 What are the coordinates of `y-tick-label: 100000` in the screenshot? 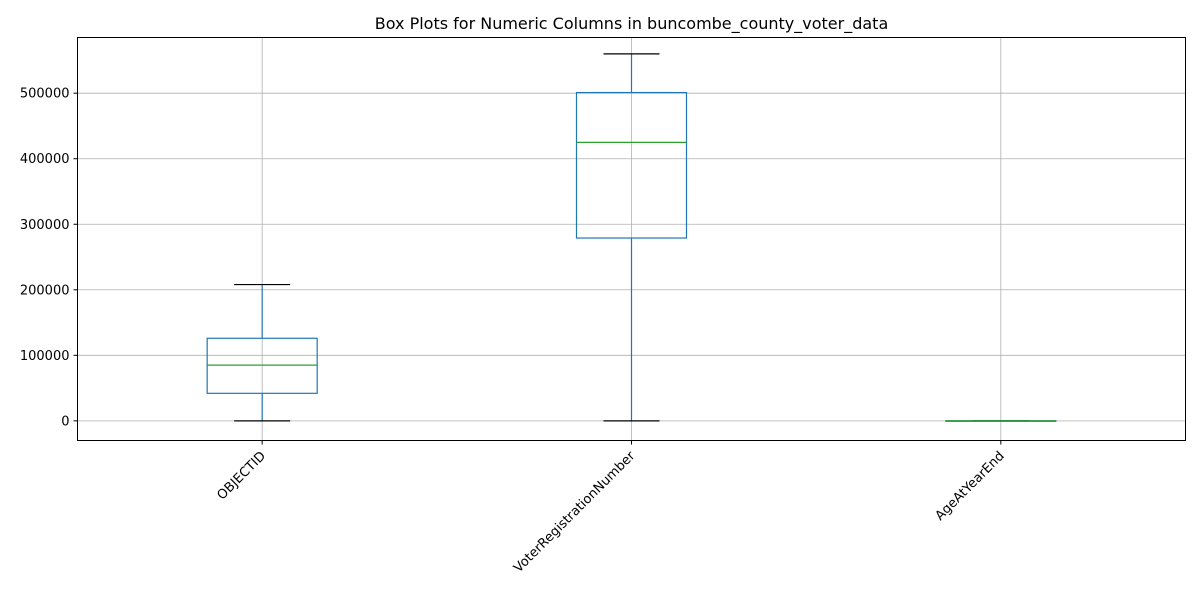 It's located at (45, 356).